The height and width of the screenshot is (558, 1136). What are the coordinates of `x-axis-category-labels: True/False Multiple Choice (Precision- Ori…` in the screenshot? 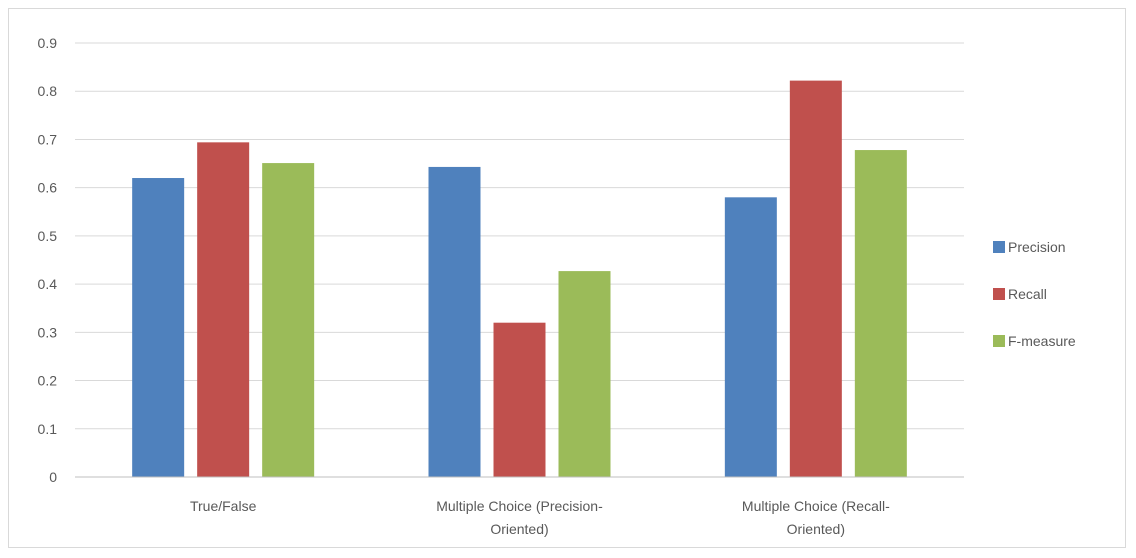 It's located at (540, 517).